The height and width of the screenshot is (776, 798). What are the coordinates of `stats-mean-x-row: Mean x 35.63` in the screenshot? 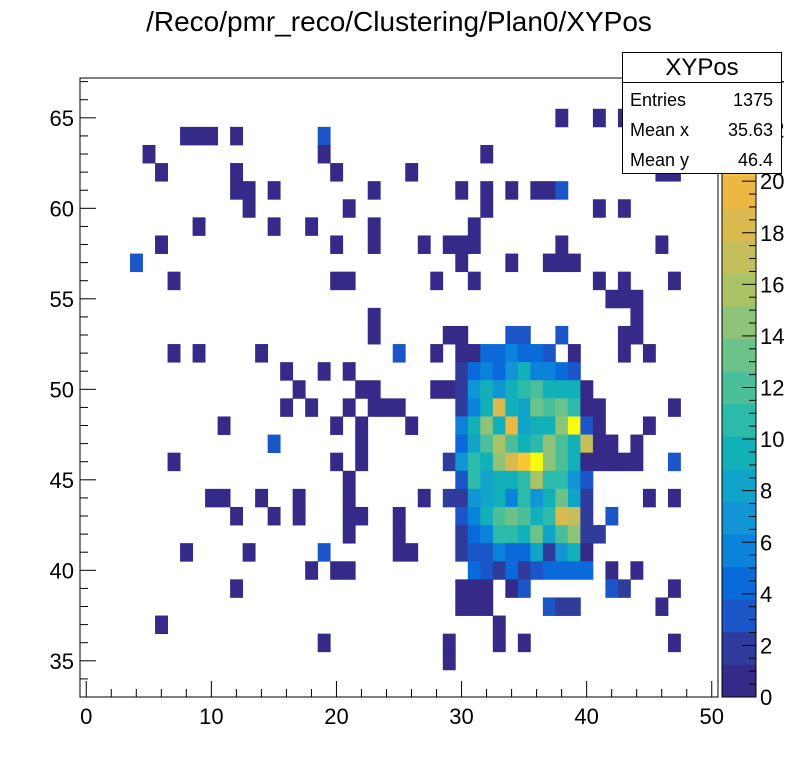 It's located at (701, 130).